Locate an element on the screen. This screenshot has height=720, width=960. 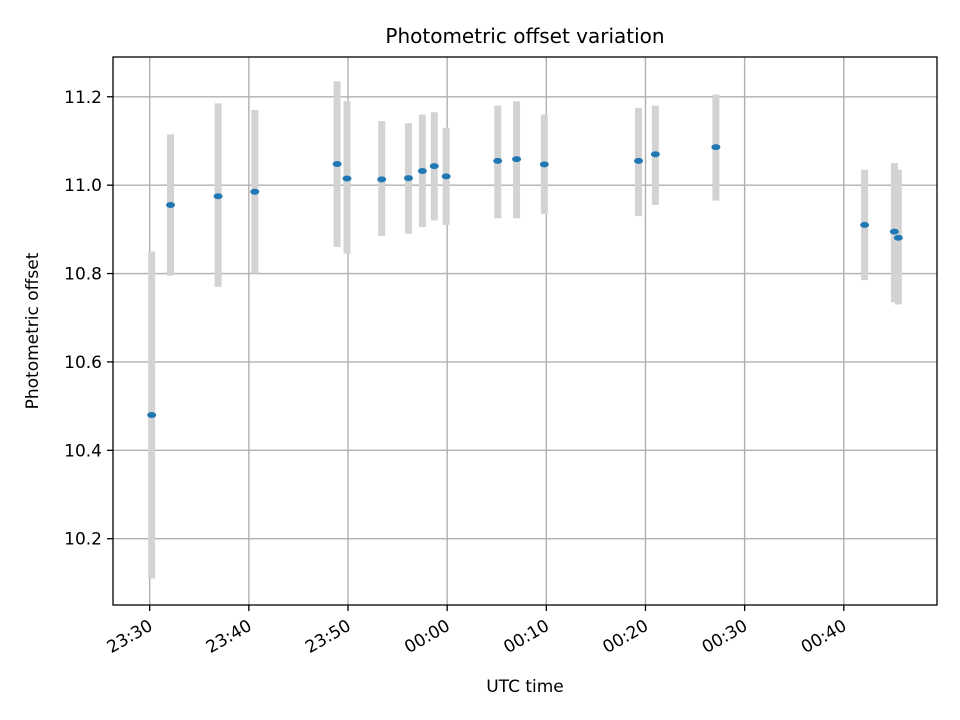
x-tick-label: 00:00 is located at coordinates (427, 637).